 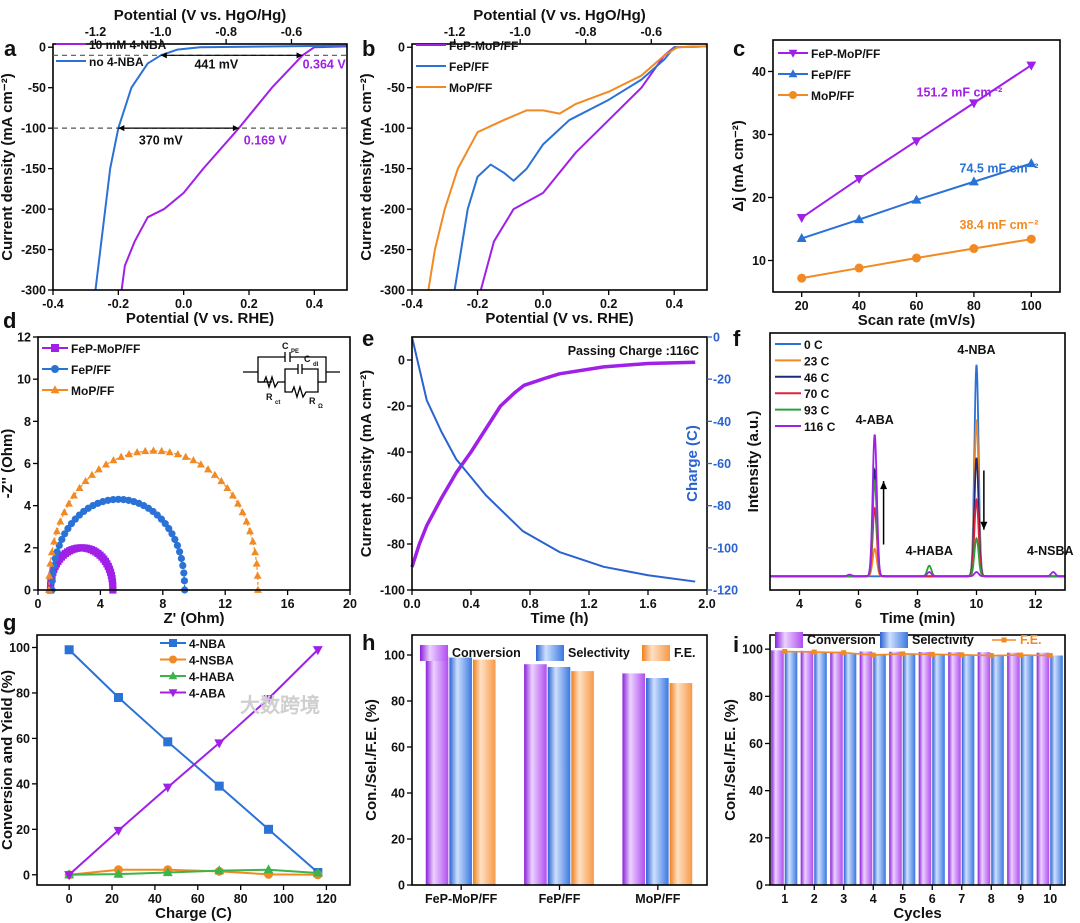 What do you see at coordinates (312, 401) in the screenshot?
I see `circuit-label: R` at bounding box center [312, 401].